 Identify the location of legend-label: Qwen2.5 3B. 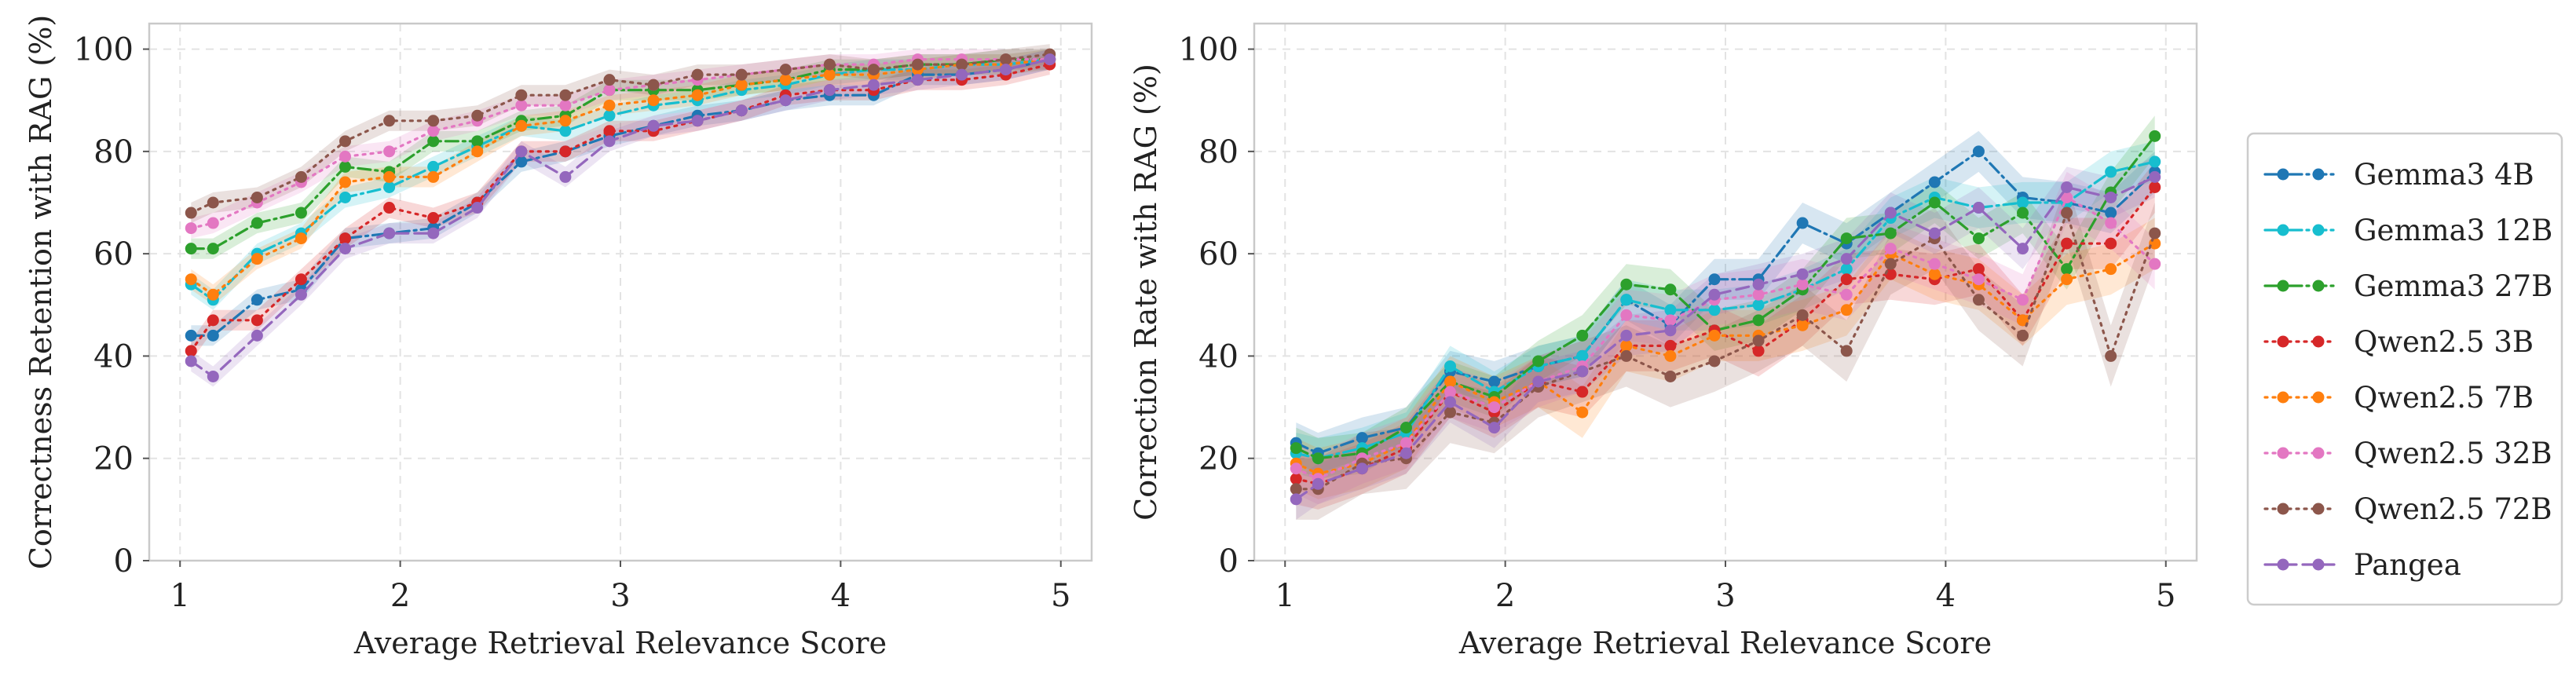
(2444, 342).